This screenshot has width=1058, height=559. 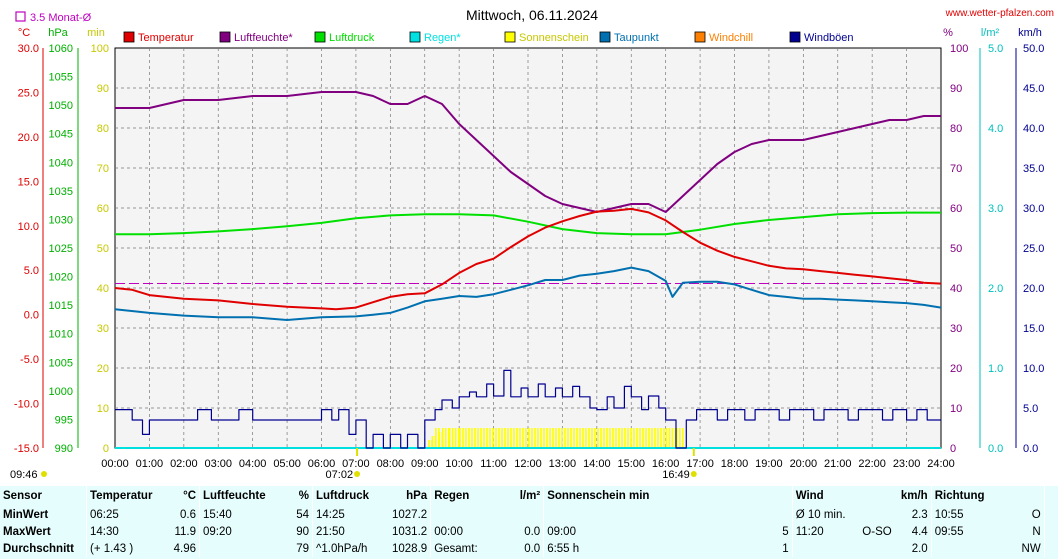 I want to click on cell-pres-time: ^1.0hPa/h, so click(x=350, y=548).